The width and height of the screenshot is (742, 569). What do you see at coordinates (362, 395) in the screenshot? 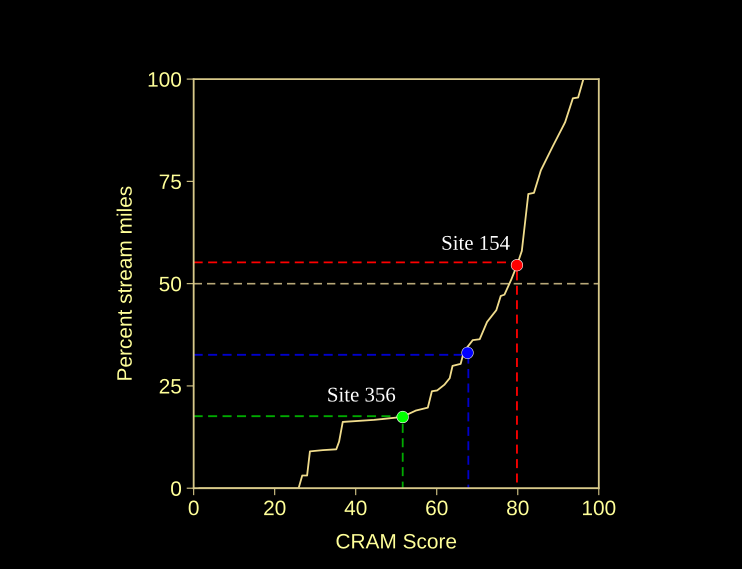
I see `annotation: Site 356` at bounding box center [362, 395].